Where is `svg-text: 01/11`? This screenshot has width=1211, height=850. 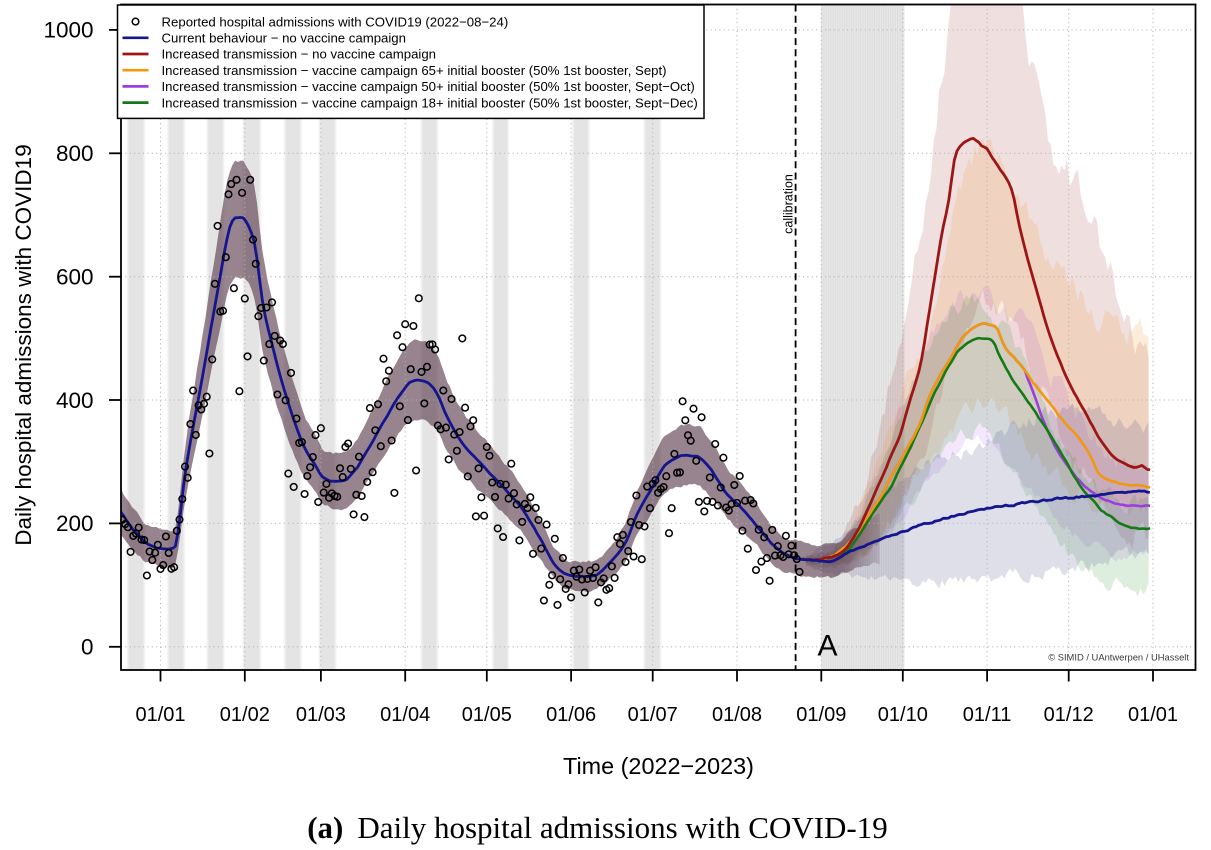 svg-text: 01/11 is located at coordinates (987, 715).